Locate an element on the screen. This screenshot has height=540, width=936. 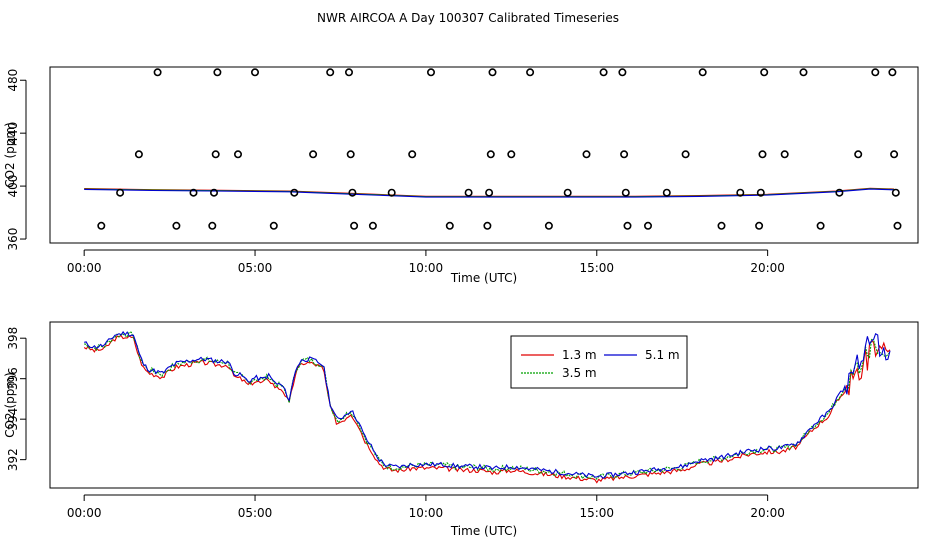
top-x-tick-label: 20:00 is located at coordinates (767, 268).